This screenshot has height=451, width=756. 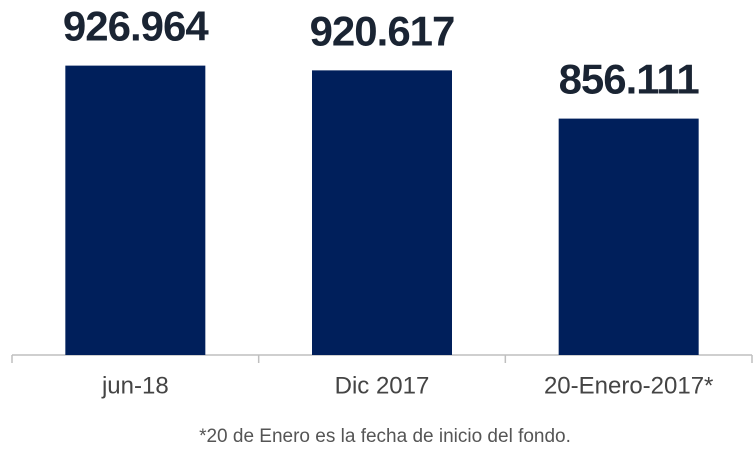 What do you see at coordinates (135, 385) in the screenshot?
I see `x-tick-label: jun-18` at bounding box center [135, 385].